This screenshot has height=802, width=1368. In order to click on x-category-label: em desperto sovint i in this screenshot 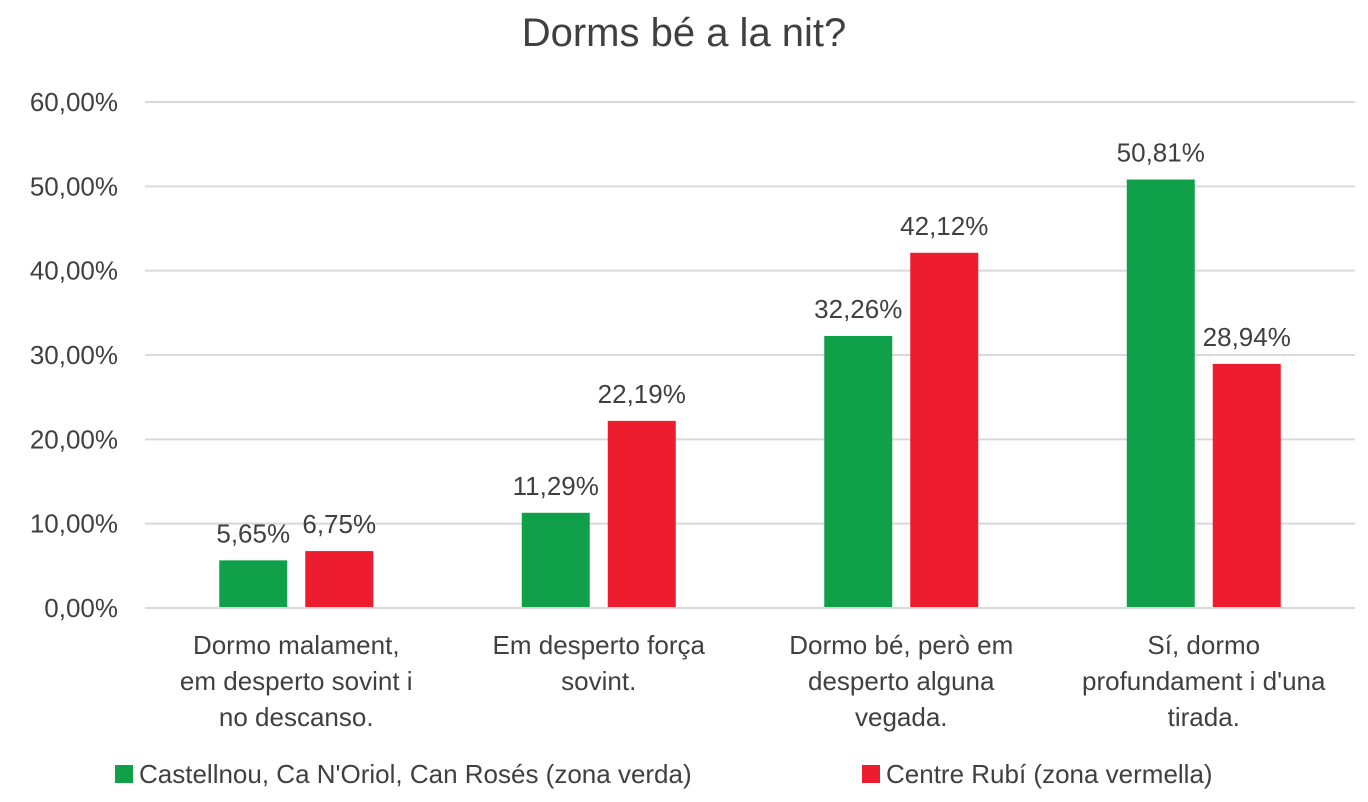, I will do `click(296, 681)`.